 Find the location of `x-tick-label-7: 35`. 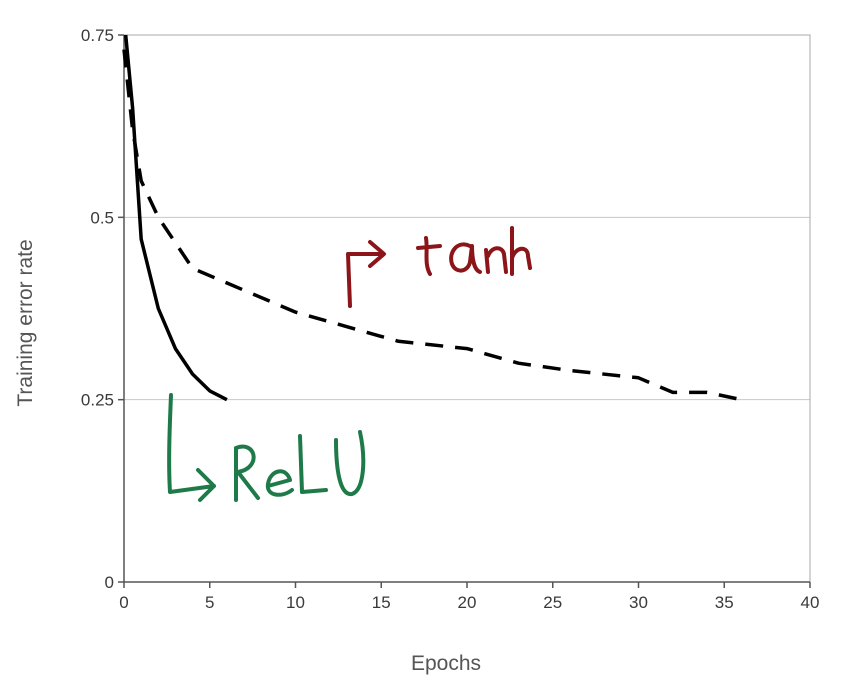

x-tick-label-7: 35 is located at coordinates (724, 602).